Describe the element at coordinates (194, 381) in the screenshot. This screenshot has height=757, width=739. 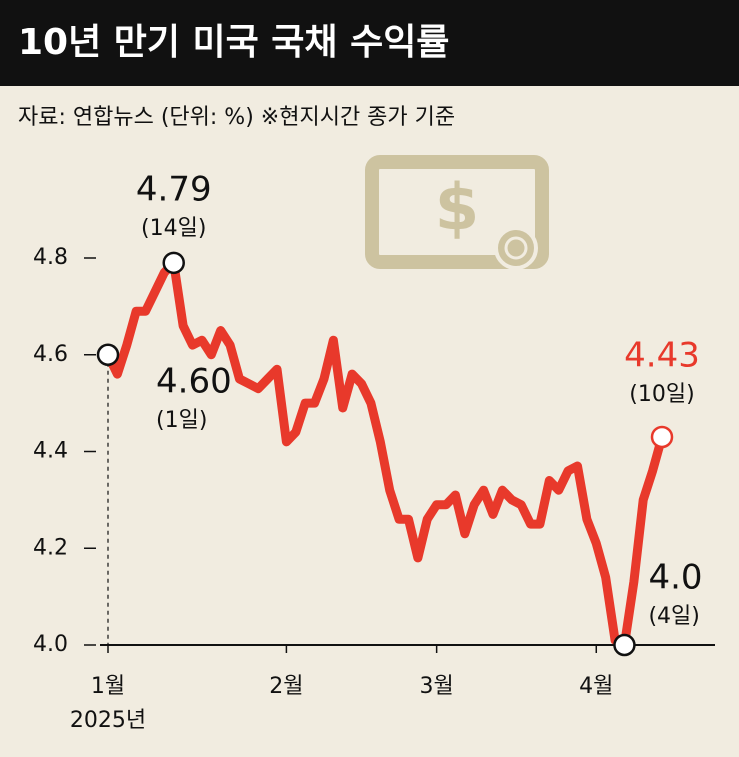
I see `annotation-value: 4.60` at that location.